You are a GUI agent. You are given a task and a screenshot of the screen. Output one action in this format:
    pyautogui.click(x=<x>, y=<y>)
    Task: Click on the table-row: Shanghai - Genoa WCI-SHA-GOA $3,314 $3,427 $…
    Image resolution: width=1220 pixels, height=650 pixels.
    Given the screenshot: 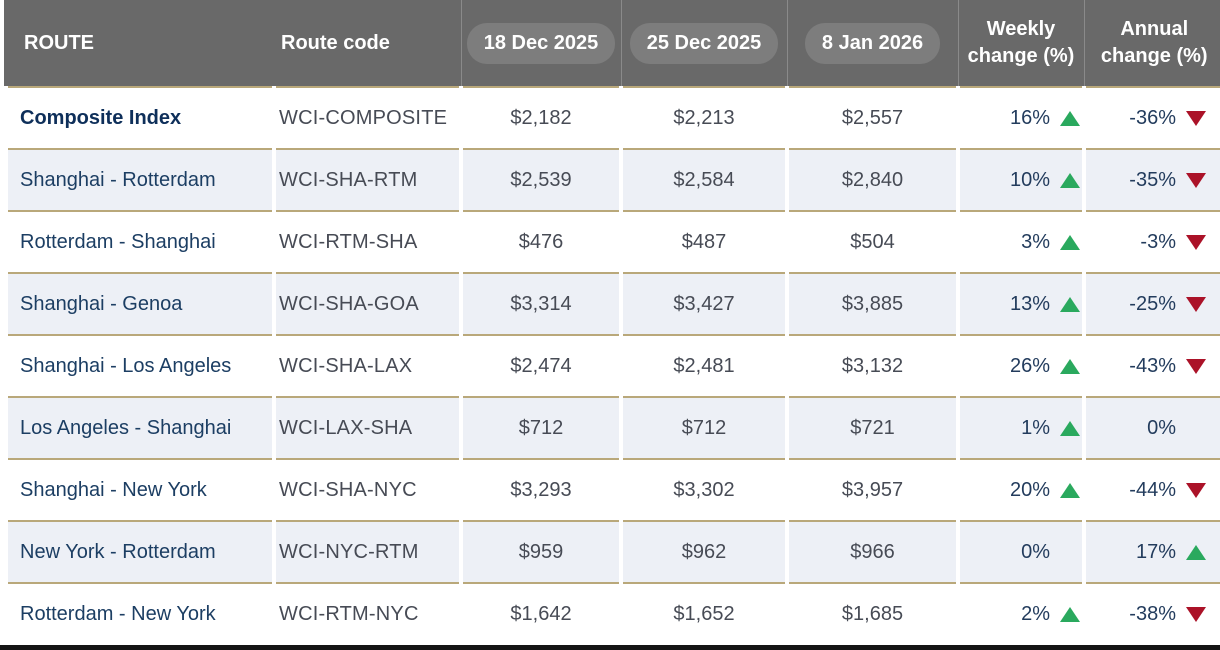 What is the action you would take?
    pyautogui.click(x=610, y=303)
    